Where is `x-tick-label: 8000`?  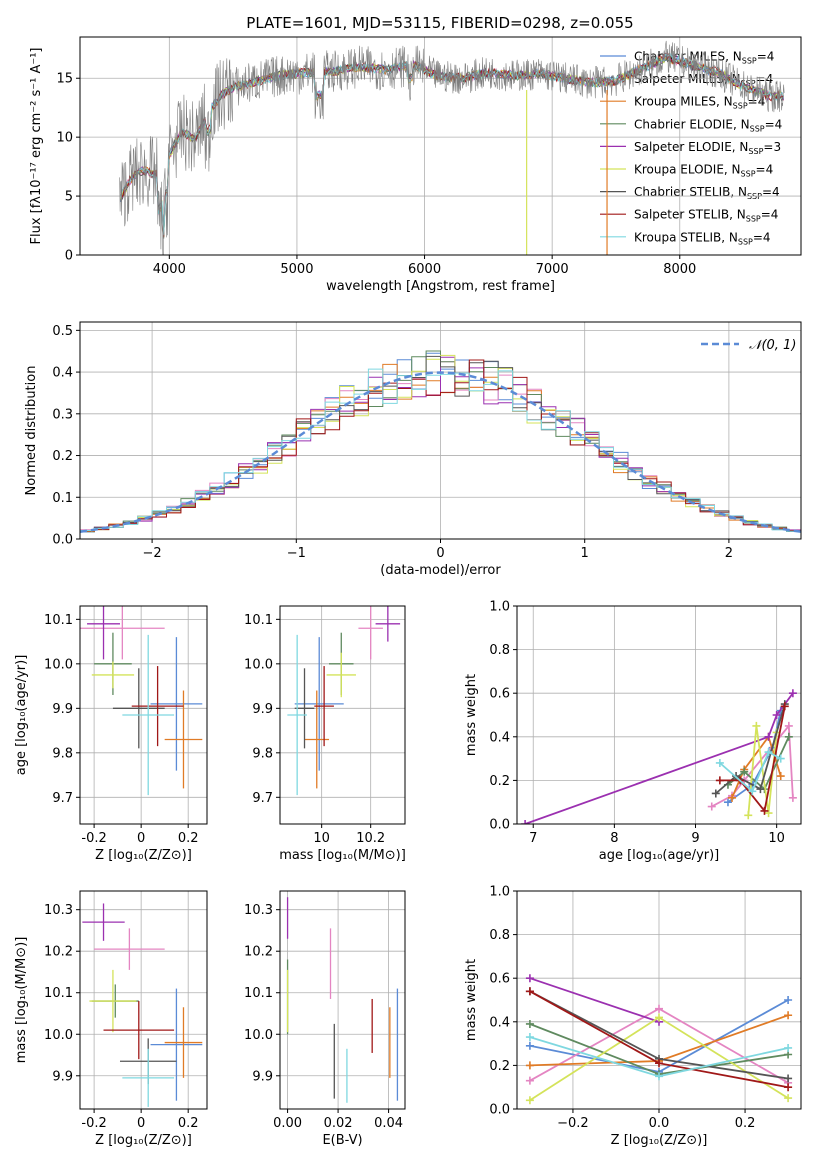 x-tick-label: 8000 is located at coordinates (679, 269).